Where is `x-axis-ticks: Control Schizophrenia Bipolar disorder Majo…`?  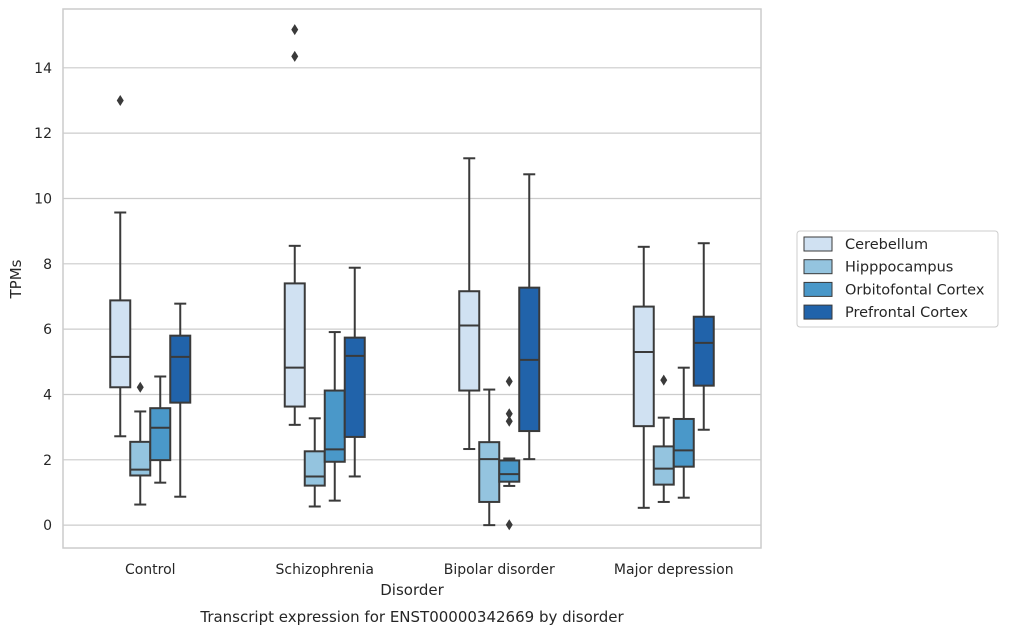
x-axis-ticks: Control Schizophrenia Bipolar disorder Majo… is located at coordinates (429, 570).